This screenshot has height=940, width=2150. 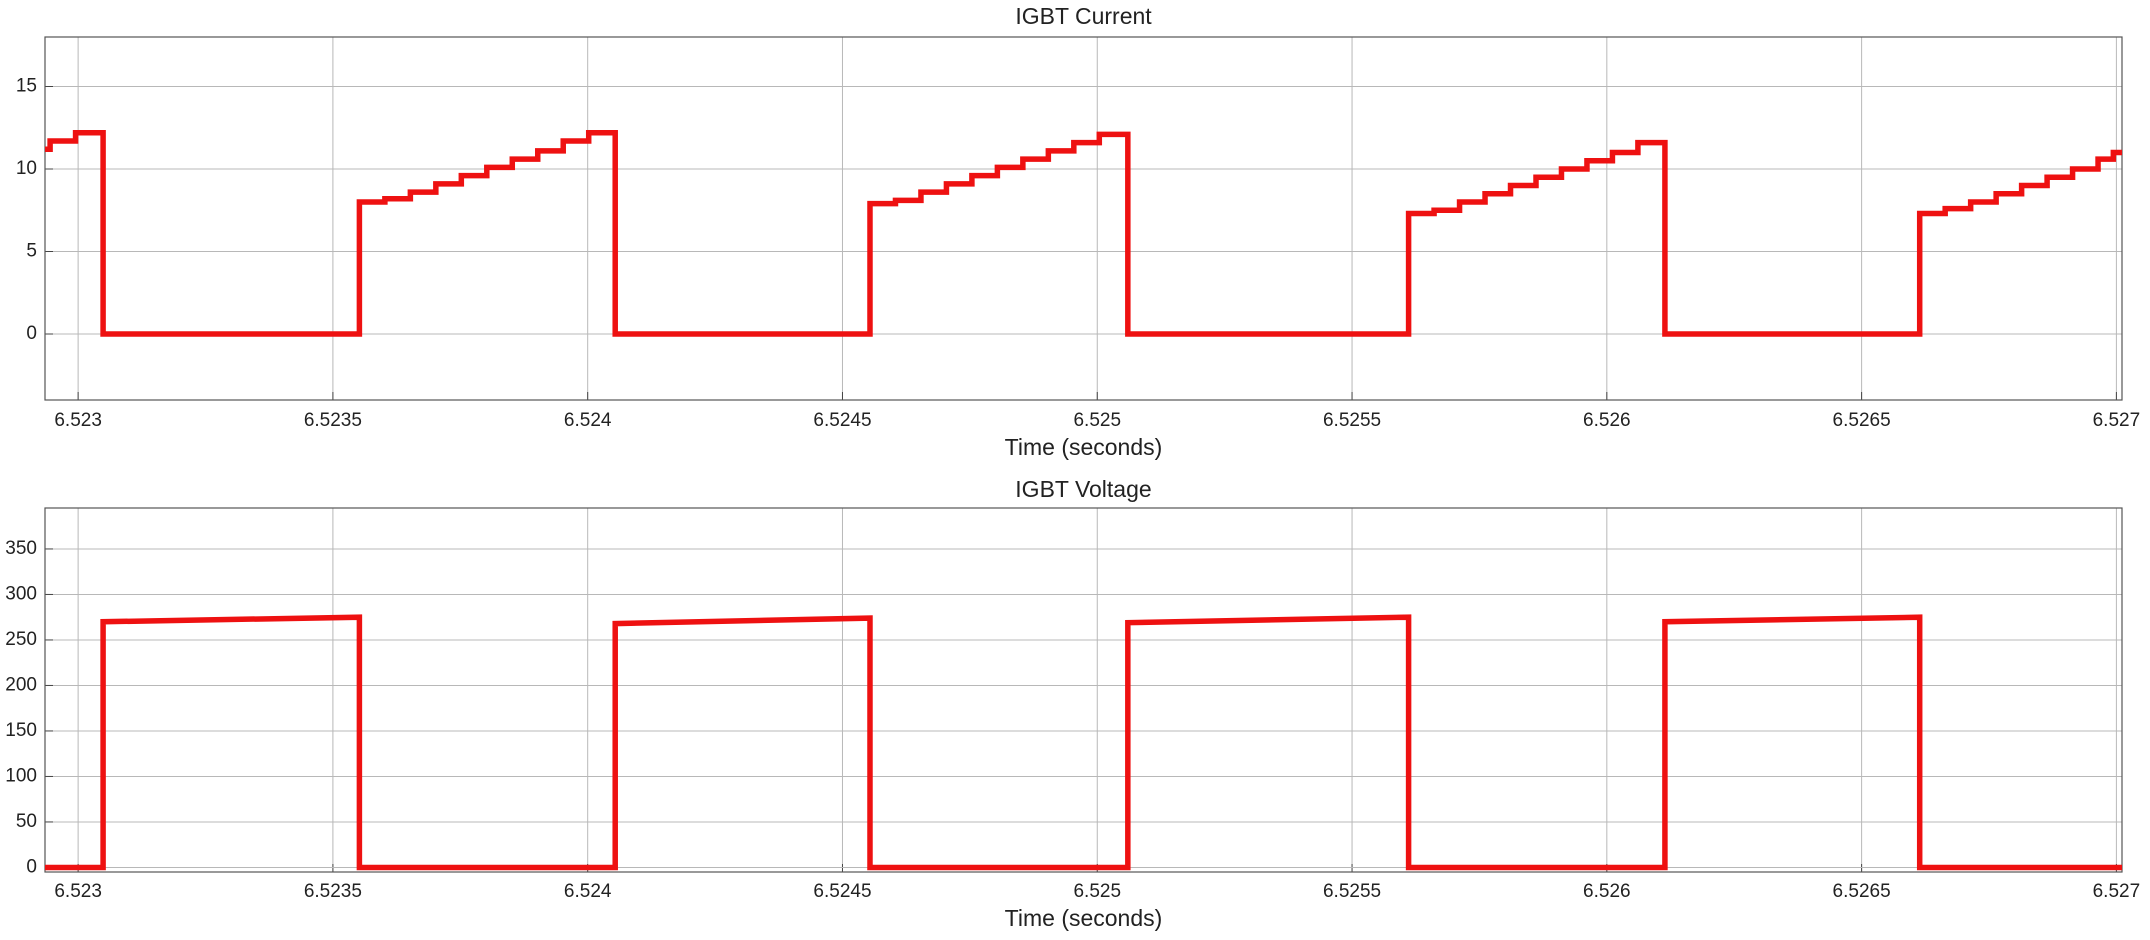 What do you see at coordinates (1083, 489) in the screenshot?
I see `chart-title: IGBT Voltage` at bounding box center [1083, 489].